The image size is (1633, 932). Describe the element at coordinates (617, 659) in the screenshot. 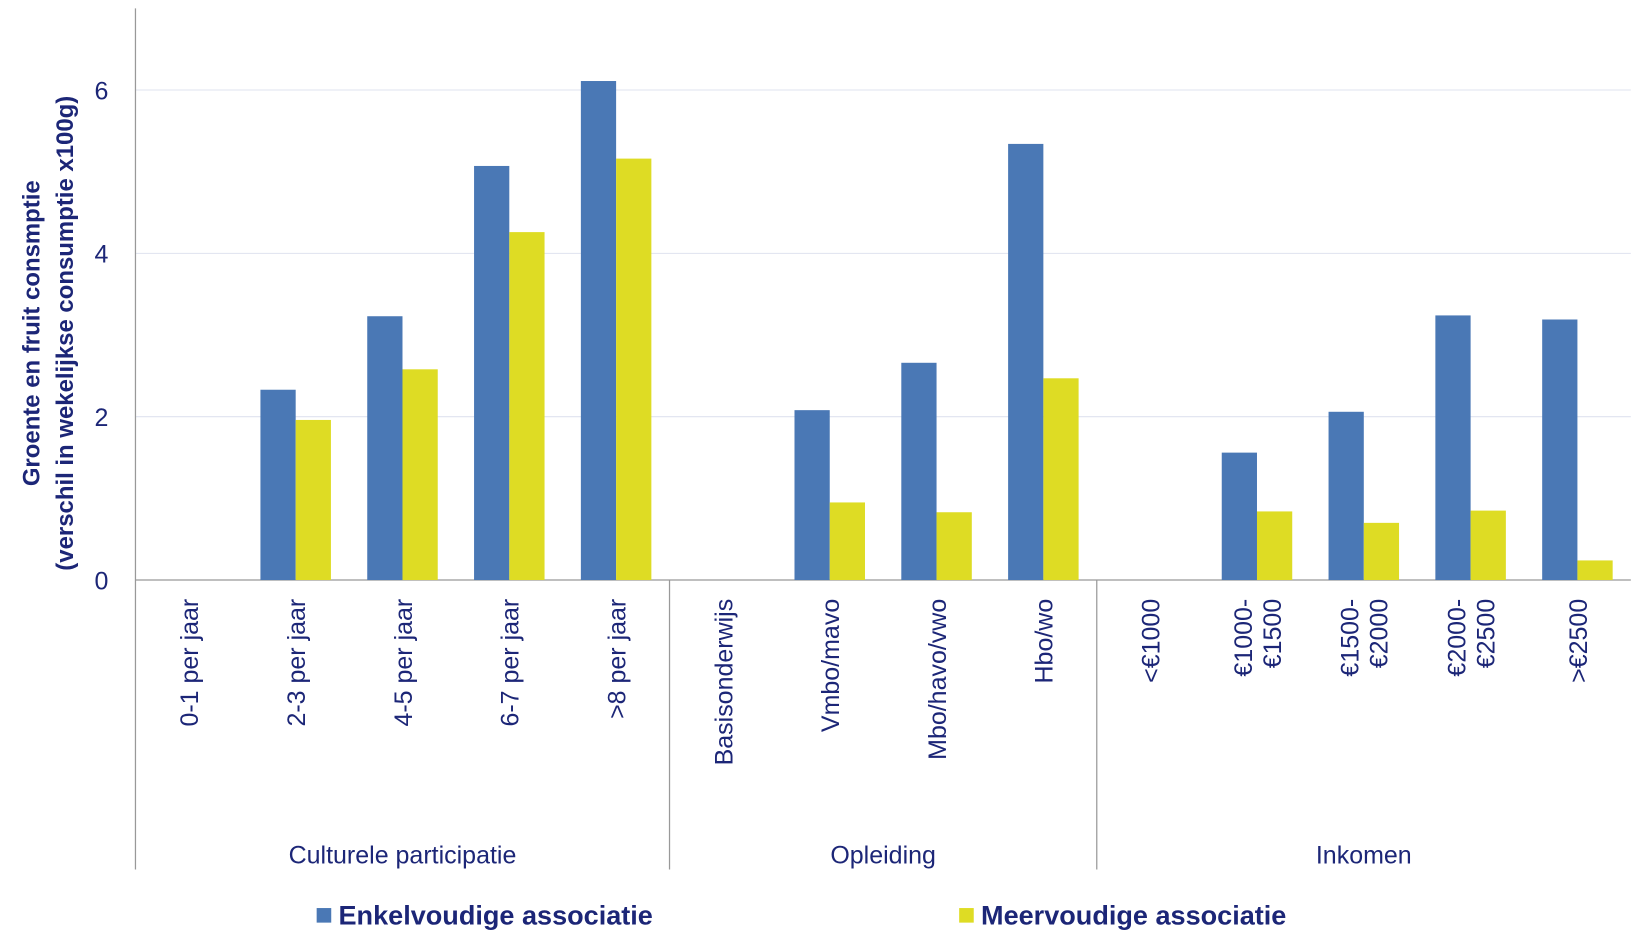

I see `x-tick-label: >8 per jaar` at that location.